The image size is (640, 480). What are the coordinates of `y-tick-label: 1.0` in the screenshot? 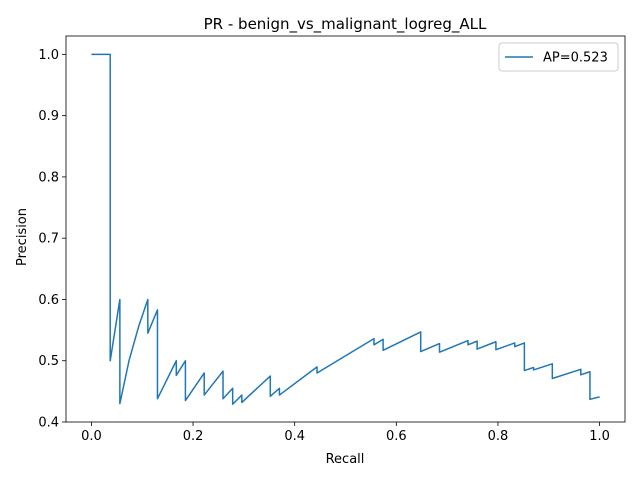 It's located at (48, 55).